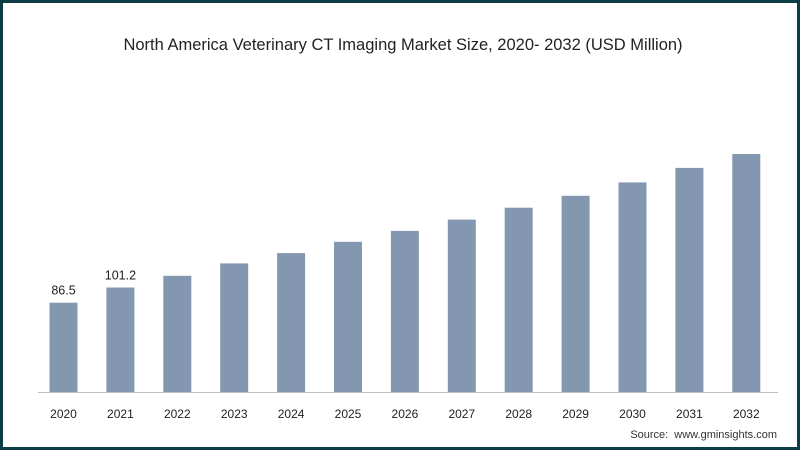 The height and width of the screenshot is (450, 800). What do you see at coordinates (177, 414) in the screenshot?
I see `x-tick-label-2022: 2022` at bounding box center [177, 414].